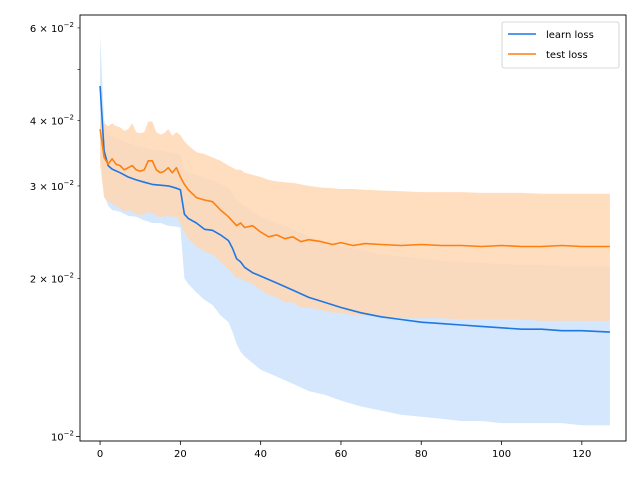  Describe the element at coordinates (581, 454) in the screenshot. I see `x-tick-label: 120` at that location.